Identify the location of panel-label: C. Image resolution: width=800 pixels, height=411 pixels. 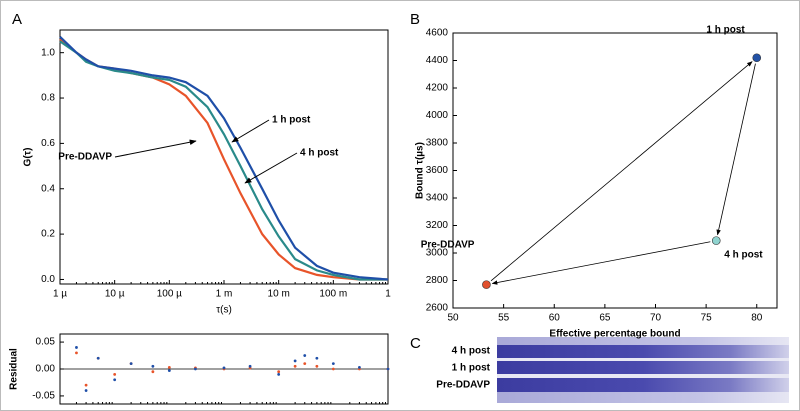
(415, 343).